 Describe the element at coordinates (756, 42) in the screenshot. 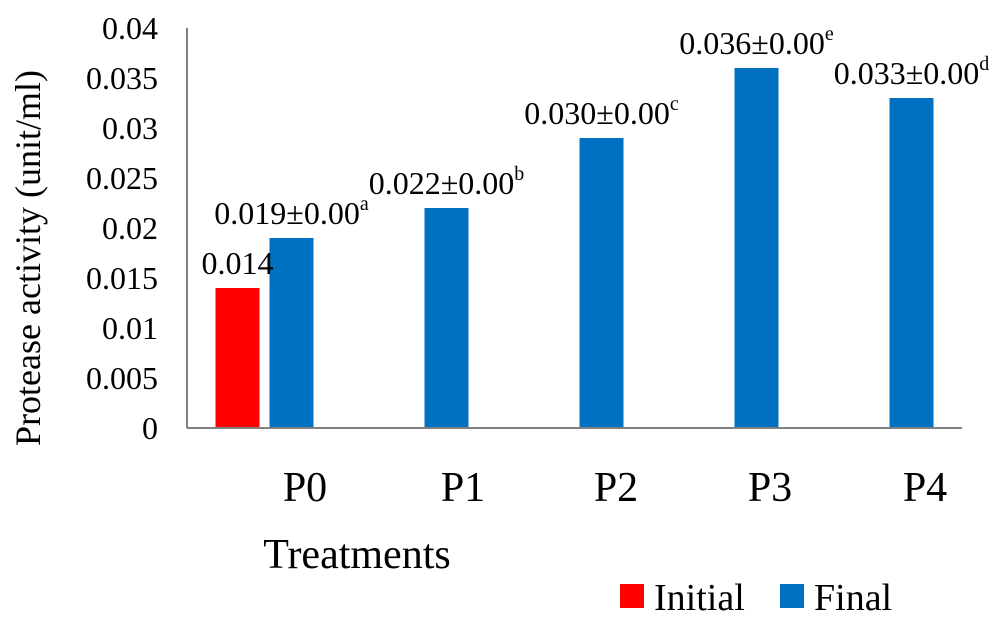

I see `data-label: 0.036±0.00e` at that location.